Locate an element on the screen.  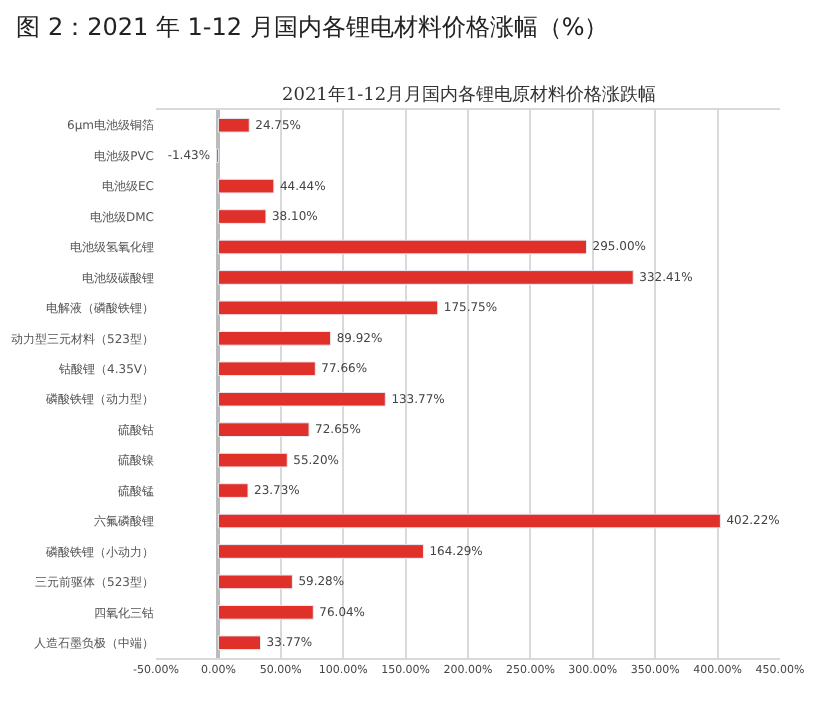
chart-subtitle: 2021年1-12月月国内各锂电原材料价格涨跌幅 is located at coordinates (469, 95).